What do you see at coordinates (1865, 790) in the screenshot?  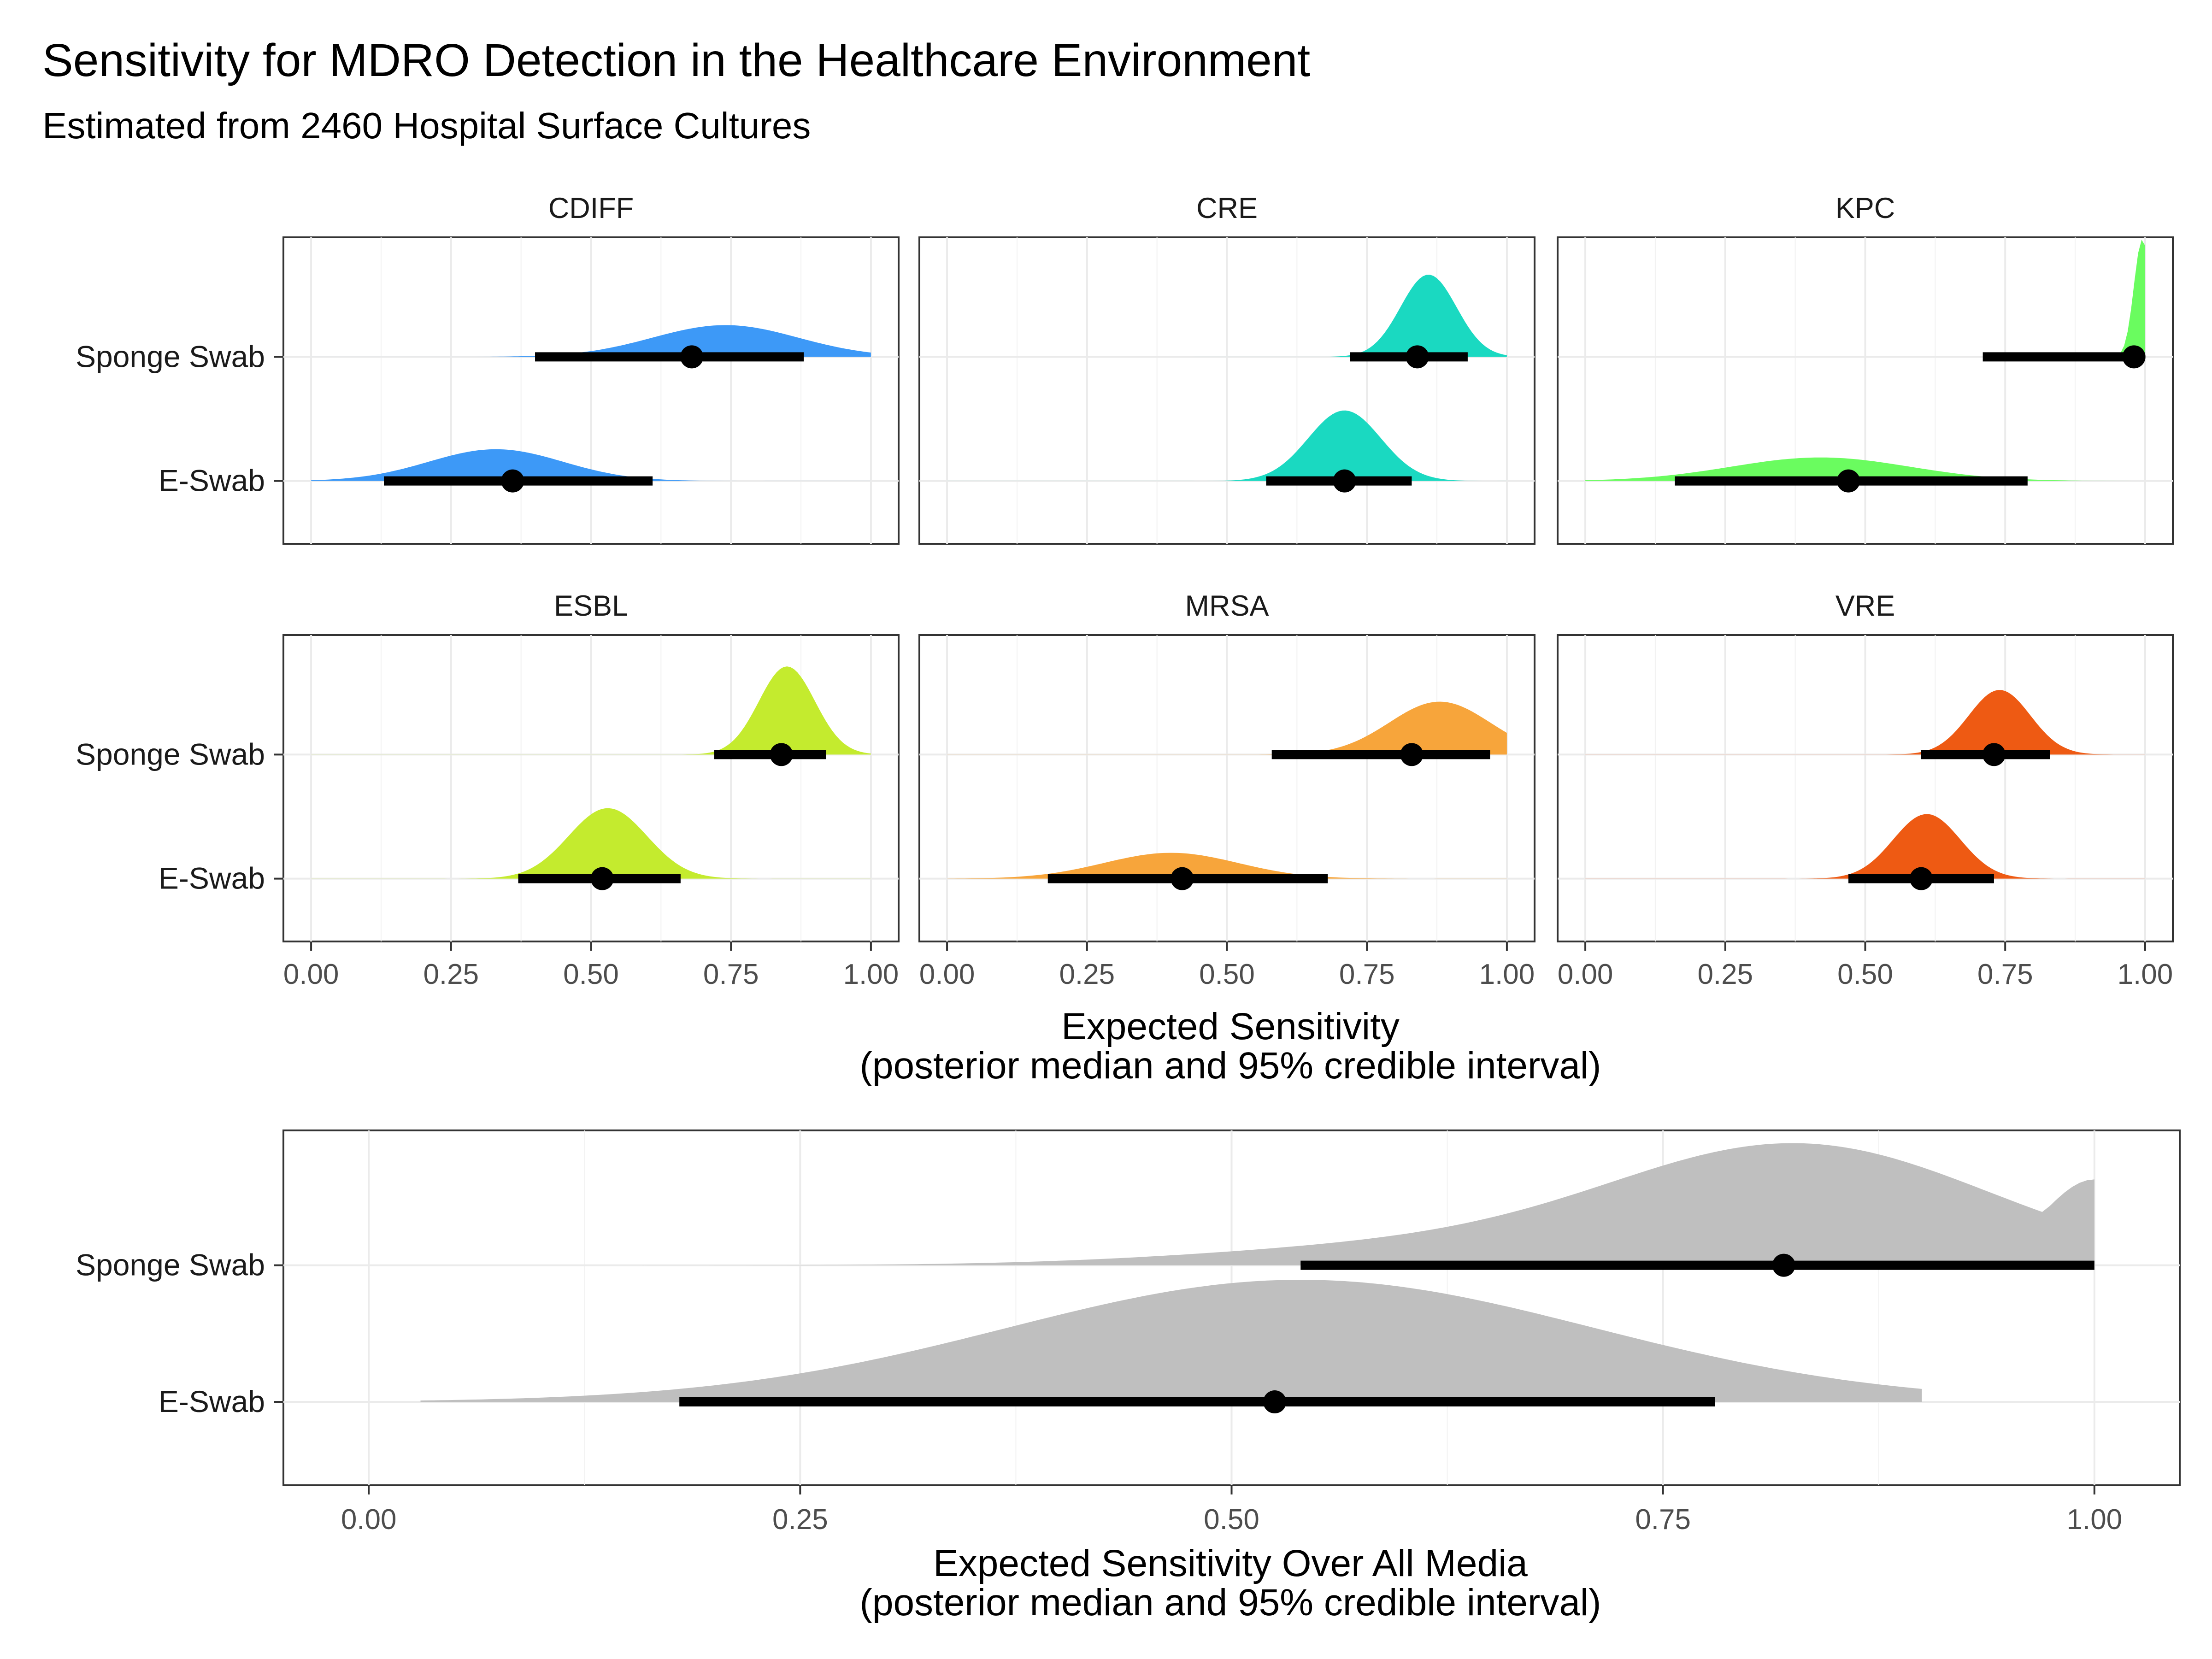 I see `facet-vre: VRE 0.00 0.25 0.50 0.75 1.00` at bounding box center [1865, 790].